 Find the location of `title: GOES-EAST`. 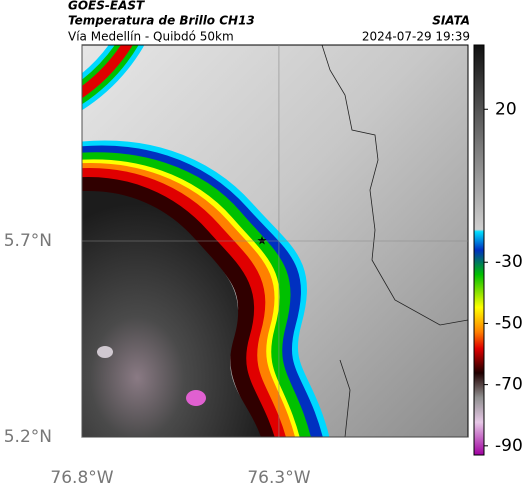

title: GOES-EAST is located at coordinates (106, 6).